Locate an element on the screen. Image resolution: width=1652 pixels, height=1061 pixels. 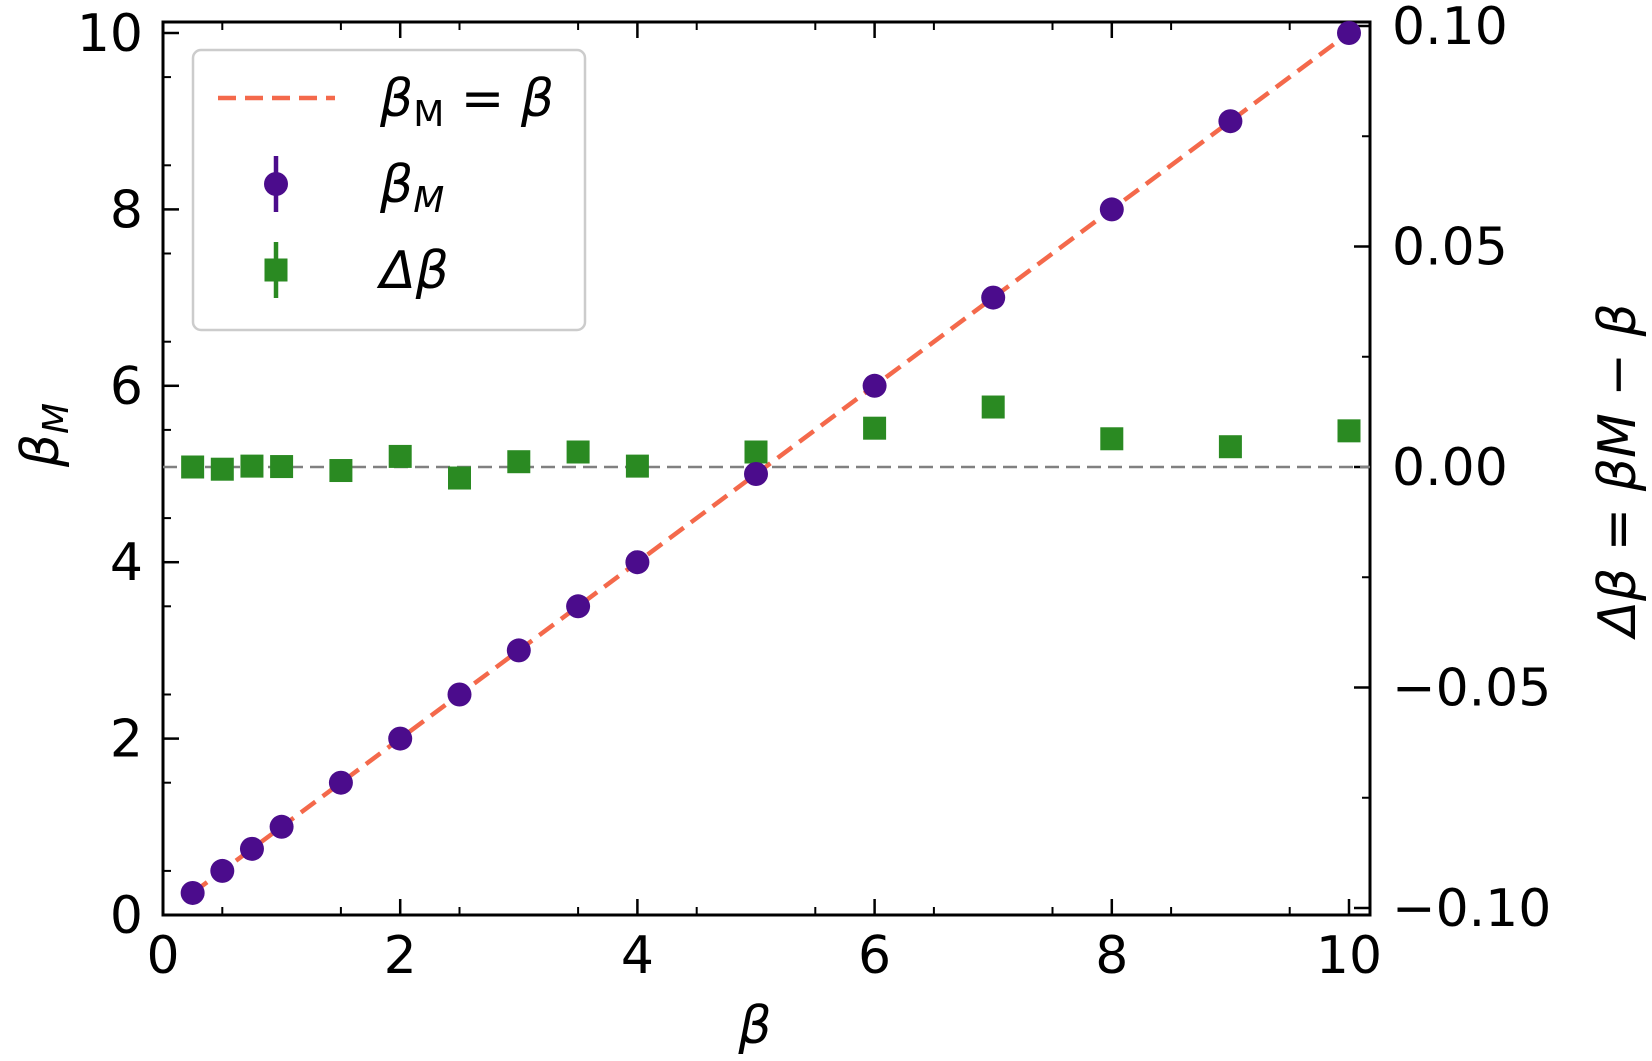
x-axis-title: β is located at coordinates (754, 1026).